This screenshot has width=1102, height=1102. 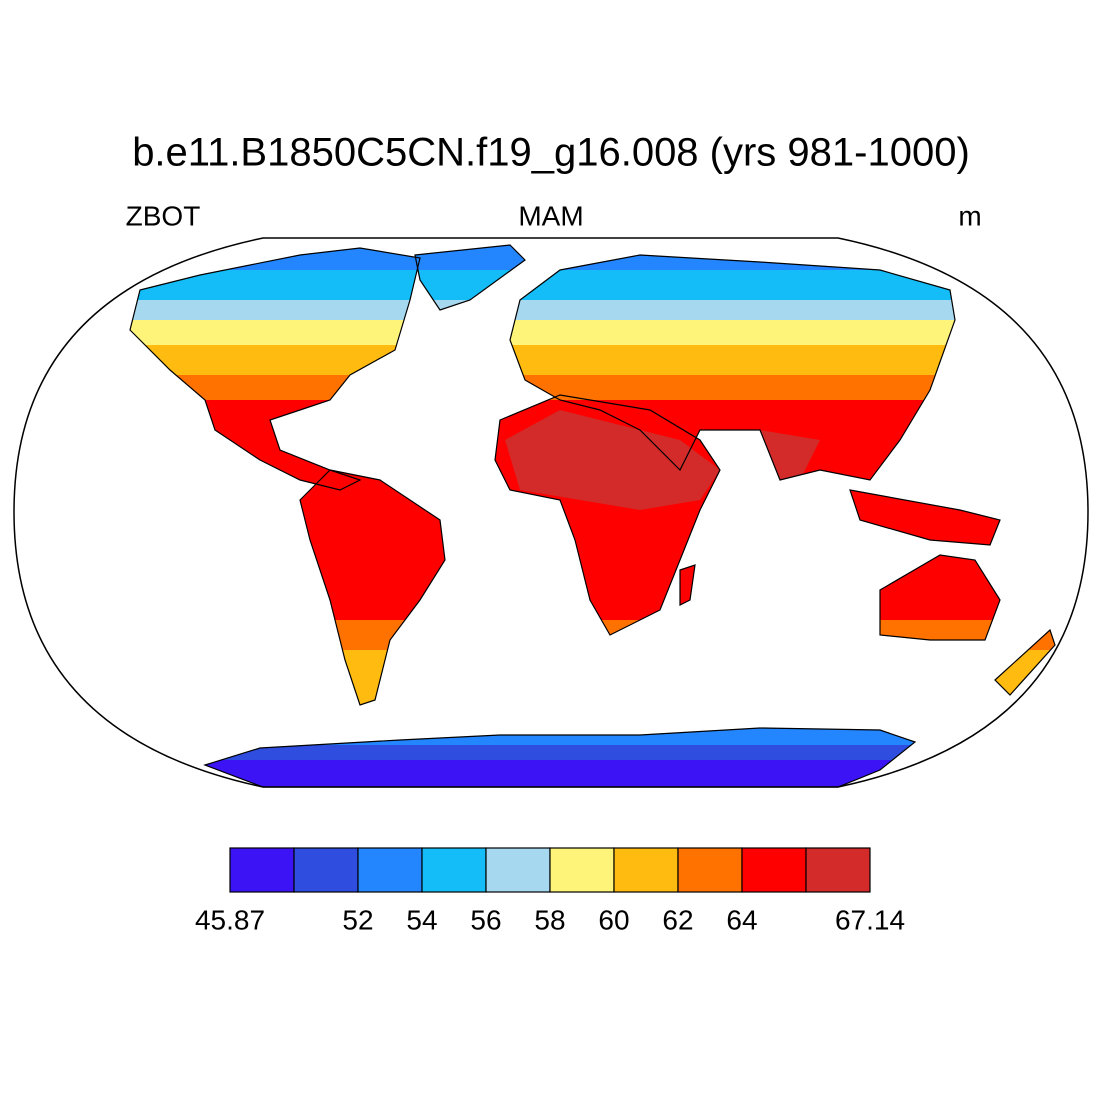 I want to click on colorbar-label: 52, so click(x=357, y=919).